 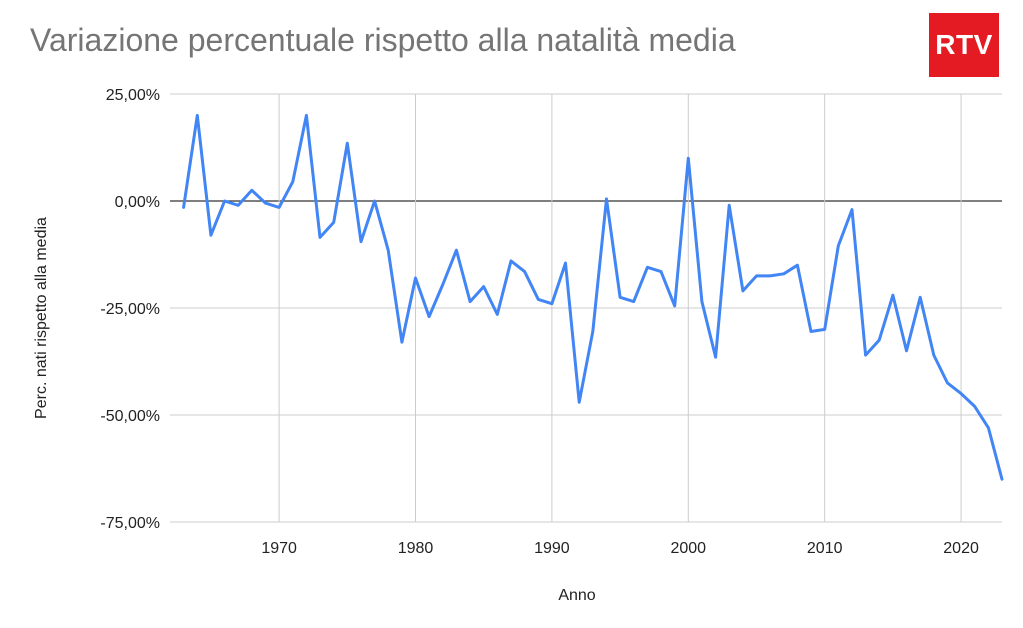 I want to click on y-tick-label: -25,00%, so click(x=130, y=309).